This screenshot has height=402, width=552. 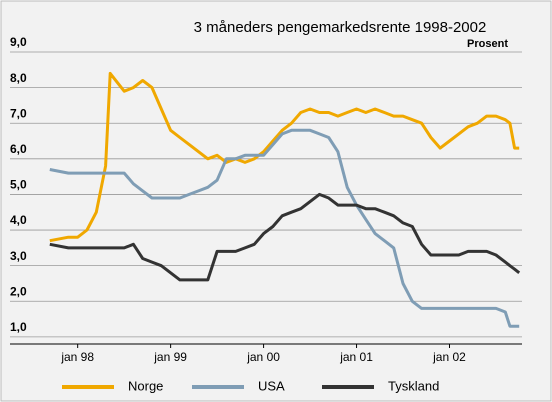 What do you see at coordinates (413, 385) in the screenshot?
I see `legend-label: Tyskland` at bounding box center [413, 385].